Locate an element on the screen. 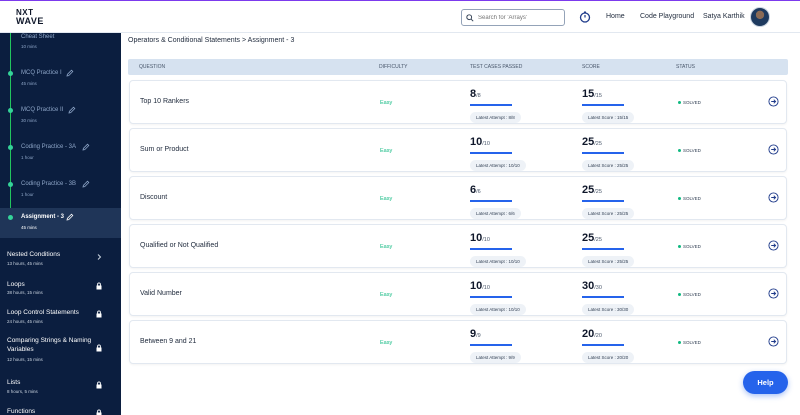 The width and height of the screenshot is (800, 415). step-title: Coding Practice - 3B is located at coordinates (49, 184).